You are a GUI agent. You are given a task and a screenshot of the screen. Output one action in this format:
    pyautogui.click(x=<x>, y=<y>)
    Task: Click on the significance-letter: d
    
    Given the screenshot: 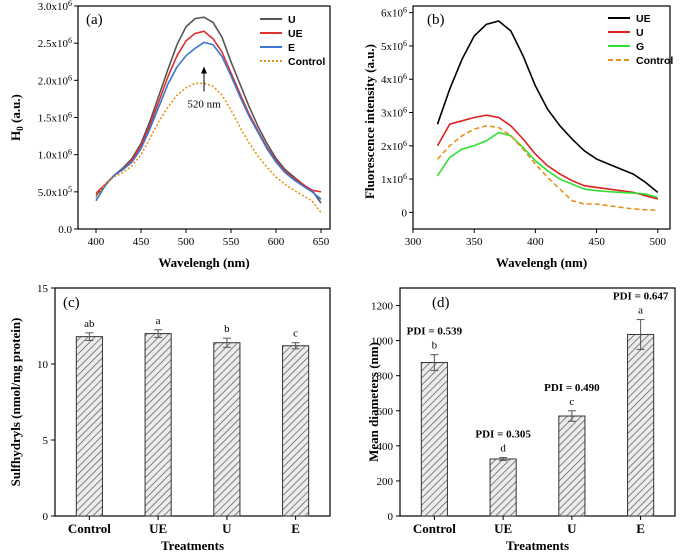 What is the action you would take?
    pyautogui.click(x=503, y=449)
    